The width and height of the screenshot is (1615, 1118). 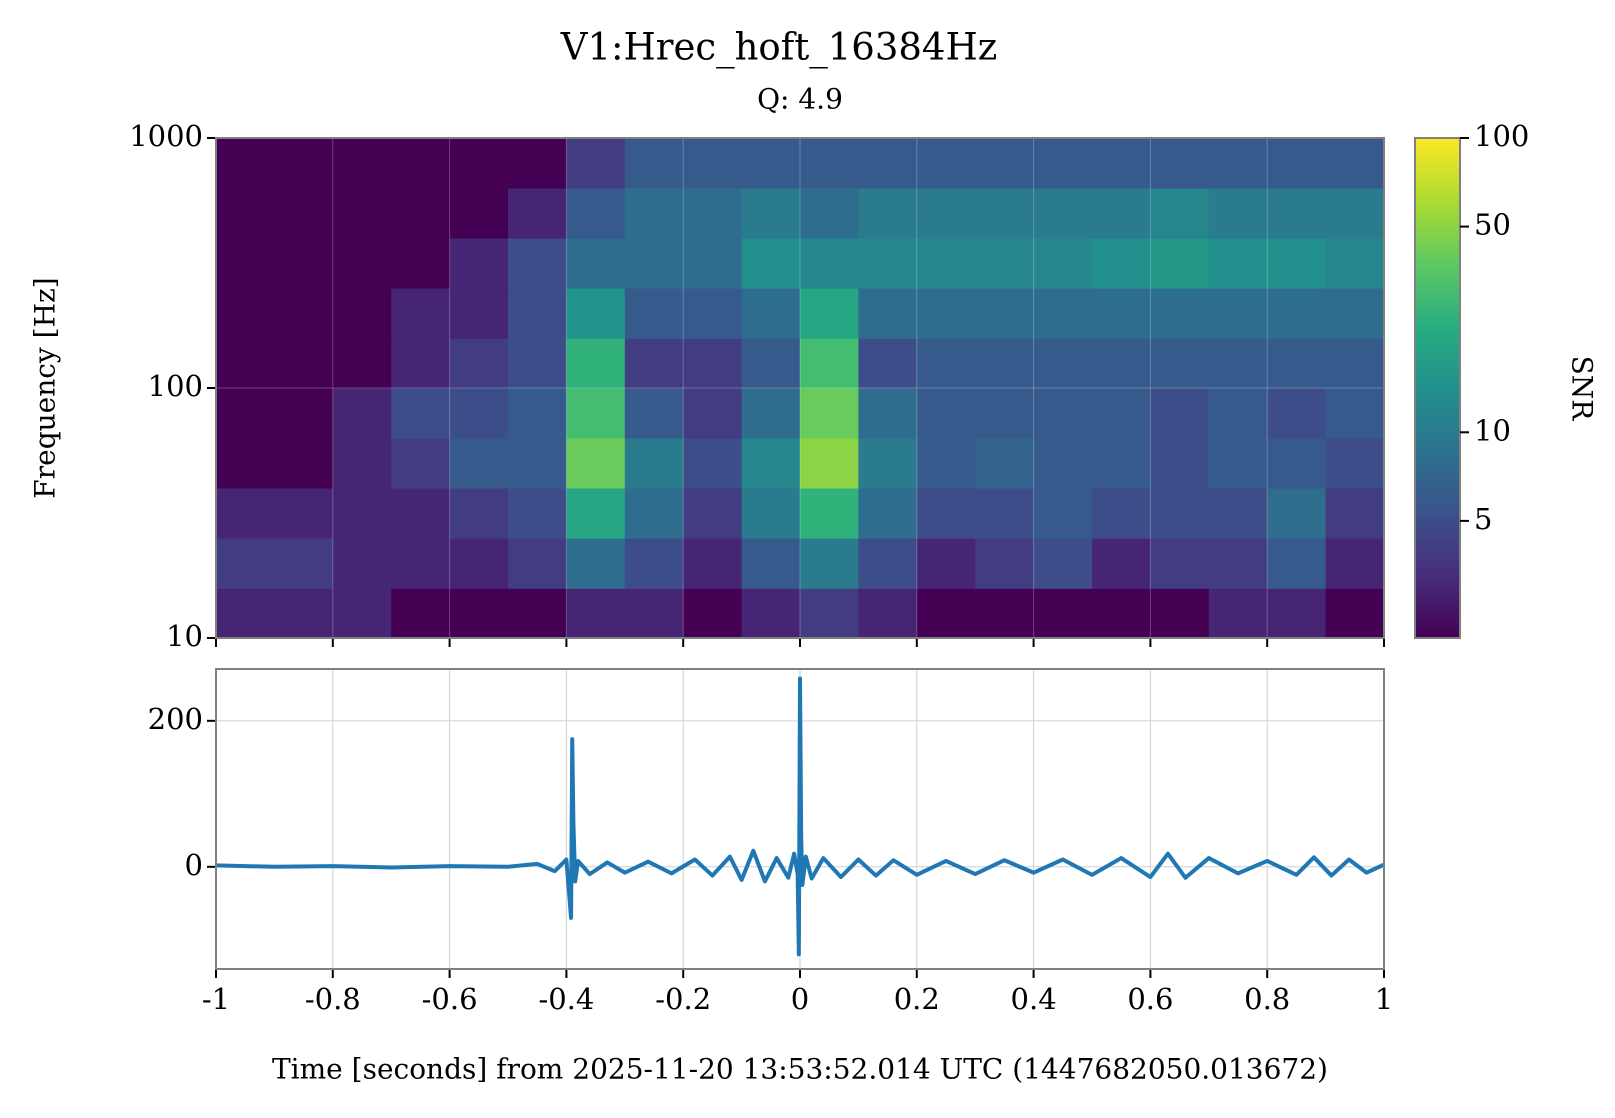 I want to click on x-tick-label: 0.8, so click(x=1267, y=999).